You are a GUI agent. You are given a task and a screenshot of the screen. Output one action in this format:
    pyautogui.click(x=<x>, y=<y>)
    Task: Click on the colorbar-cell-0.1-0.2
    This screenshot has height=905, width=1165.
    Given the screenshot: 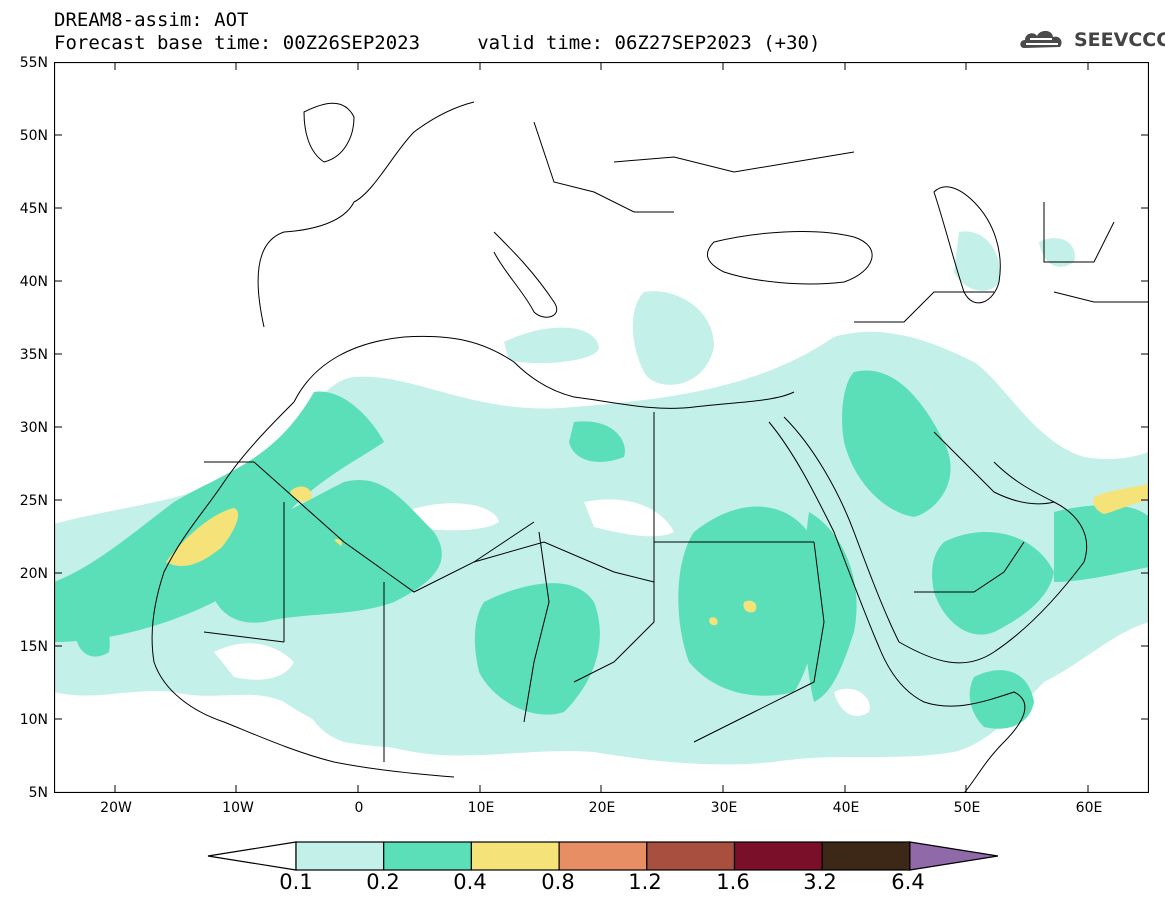 What is the action you would take?
    pyautogui.click(x=340, y=856)
    